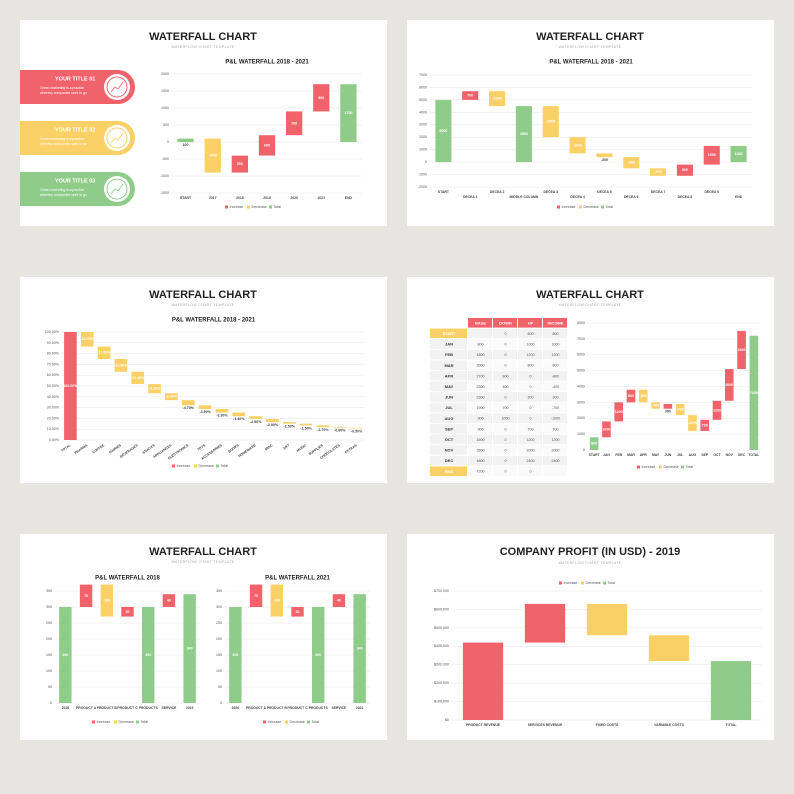  Describe the element at coordinates (449, 344) in the screenshot. I see `table-row-label: JAN` at that location.